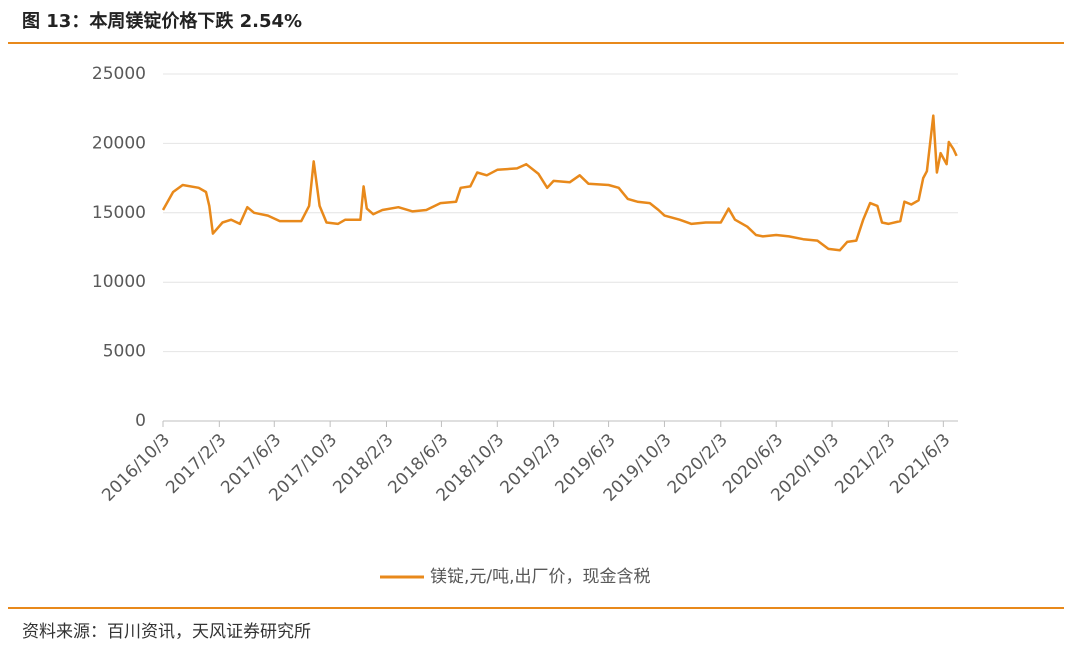 This screenshot has height=660, width=1072. Describe the element at coordinates (540, 577) in the screenshot. I see `legend-label: 镁锭,元/吨,出厂价，现金含税` at that location.